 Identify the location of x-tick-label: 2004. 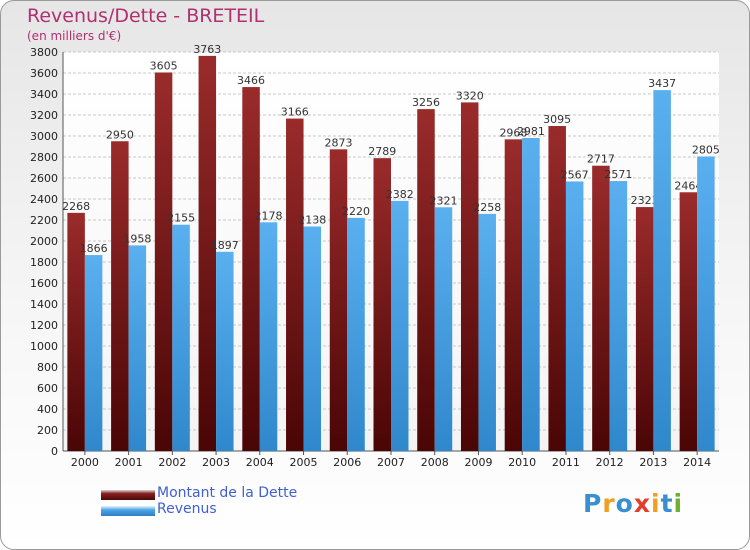
(260, 462).